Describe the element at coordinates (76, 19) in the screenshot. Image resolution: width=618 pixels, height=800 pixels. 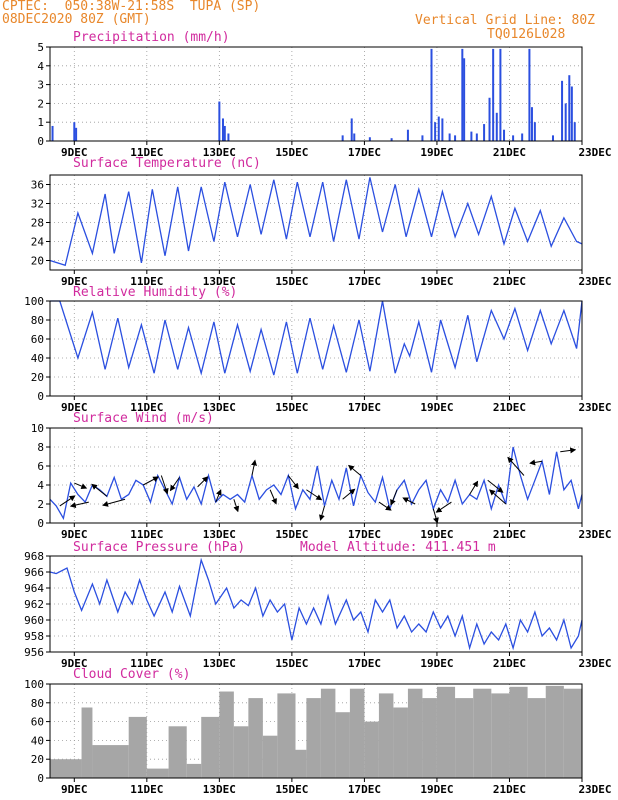
I see `header-date: 08DEC2020 80Z (GMT)` at that location.